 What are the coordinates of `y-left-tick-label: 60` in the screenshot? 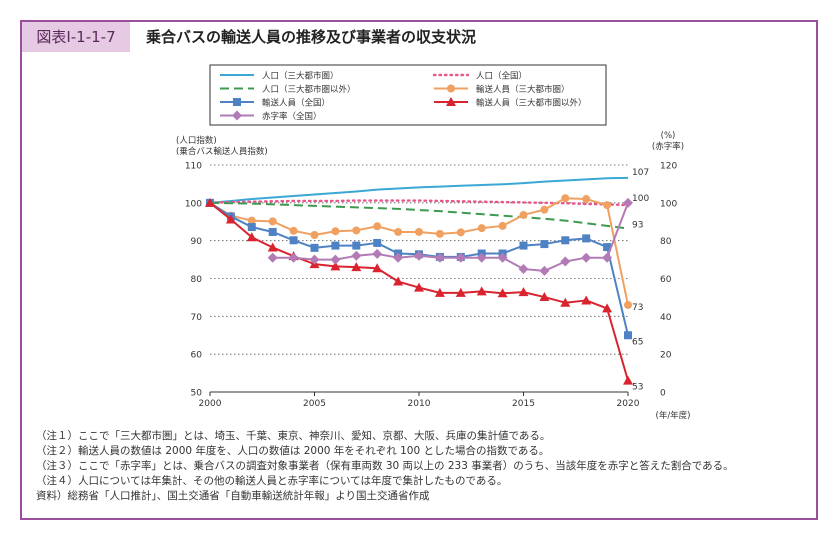 It's located at (197, 356).